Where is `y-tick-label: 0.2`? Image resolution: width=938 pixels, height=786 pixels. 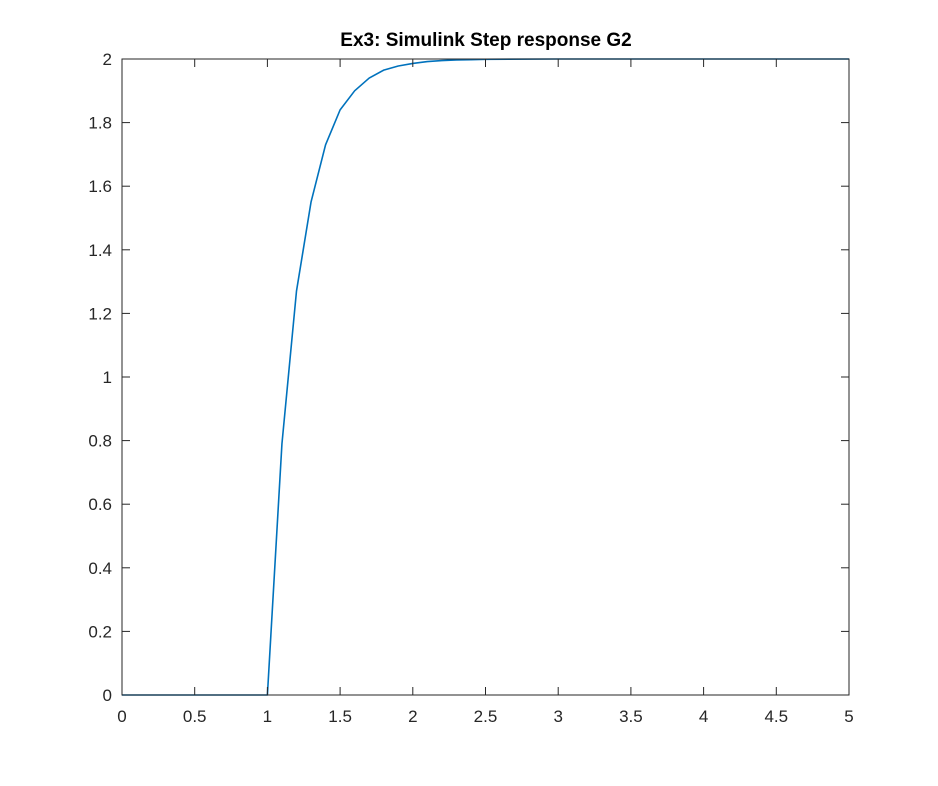 y-tick-label: 0.2 is located at coordinates (100, 631).